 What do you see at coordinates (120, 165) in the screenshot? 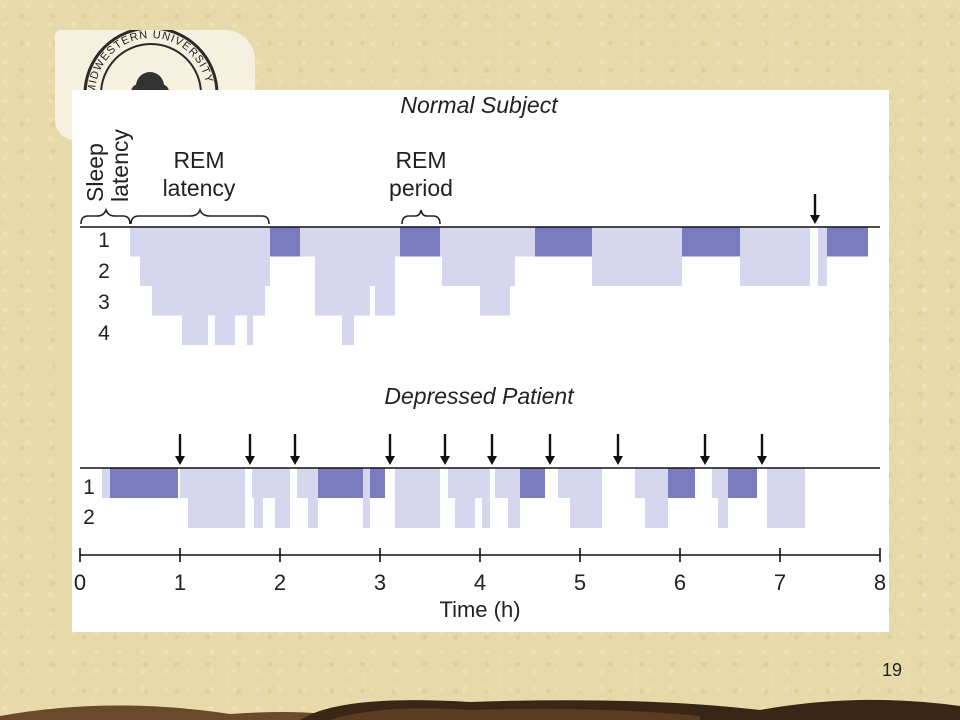
I see `sleep-latency-label-line2: latency` at bounding box center [120, 165].